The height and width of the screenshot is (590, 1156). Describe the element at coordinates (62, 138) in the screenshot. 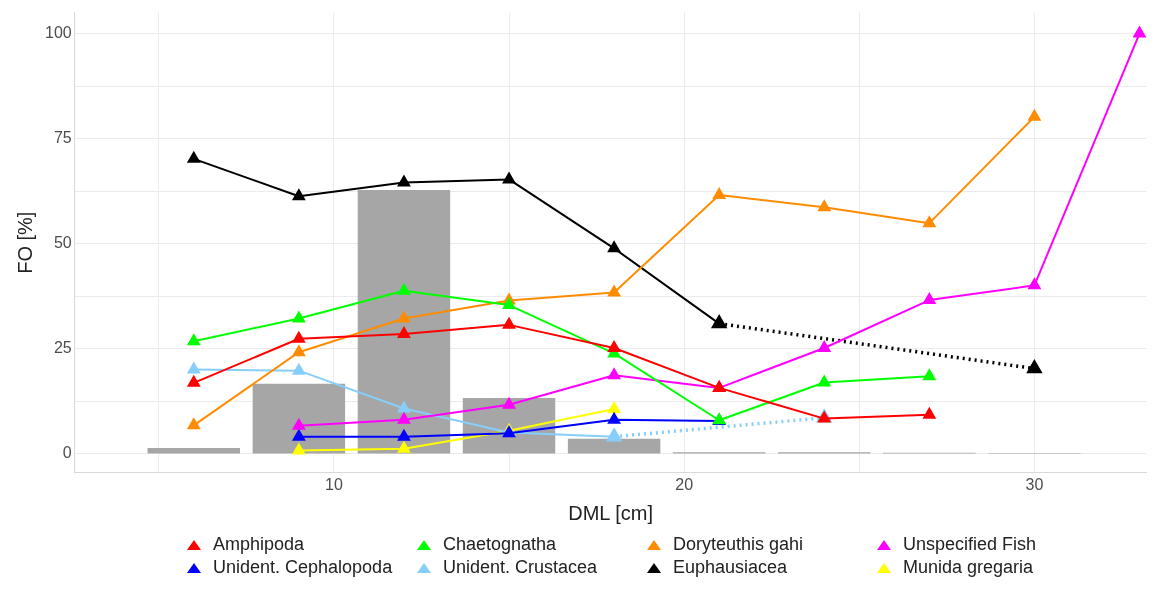

I see `y-tick-label: 75` at that location.